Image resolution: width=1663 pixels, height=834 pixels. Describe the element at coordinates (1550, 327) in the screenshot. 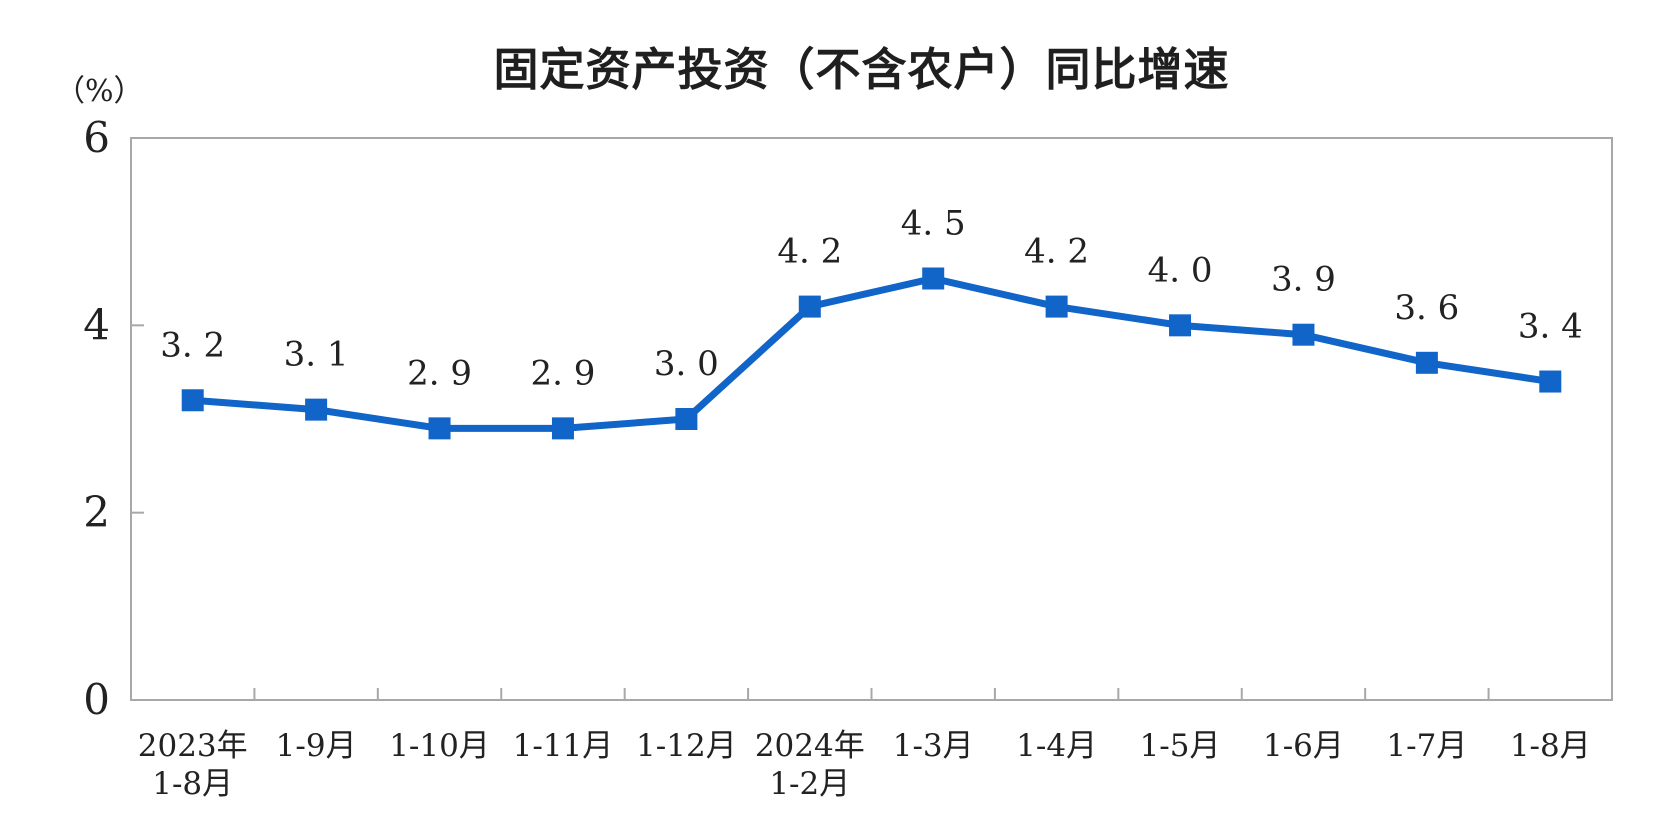

I see `data-point-label: 3. 4` at that location.